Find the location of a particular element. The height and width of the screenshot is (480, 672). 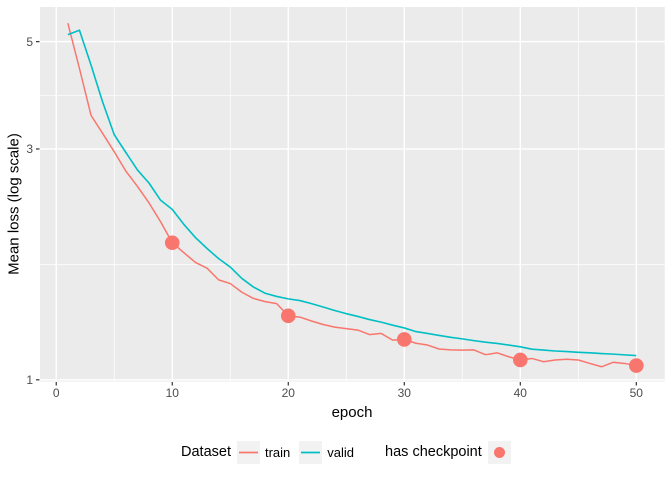

legend-key-valid is located at coordinates (311, 452).